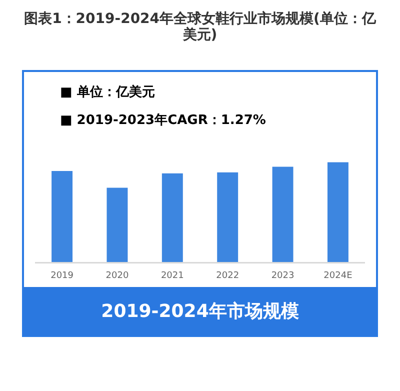 The width and height of the screenshot is (400, 391). What do you see at coordinates (200, 26) in the screenshot?
I see `chart-title: 图表1：2019-2024年全球女鞋行业市场规模(单位：亿美元)` at bounding box center [200, 26].